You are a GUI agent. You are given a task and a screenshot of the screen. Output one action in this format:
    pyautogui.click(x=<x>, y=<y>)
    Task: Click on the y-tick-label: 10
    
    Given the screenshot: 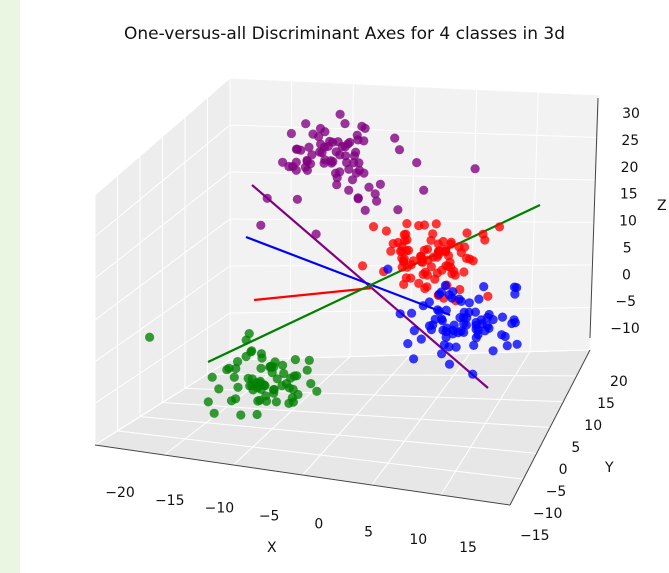 What is the action you would take?
    pyautogui.click(x=593, y=426)
    